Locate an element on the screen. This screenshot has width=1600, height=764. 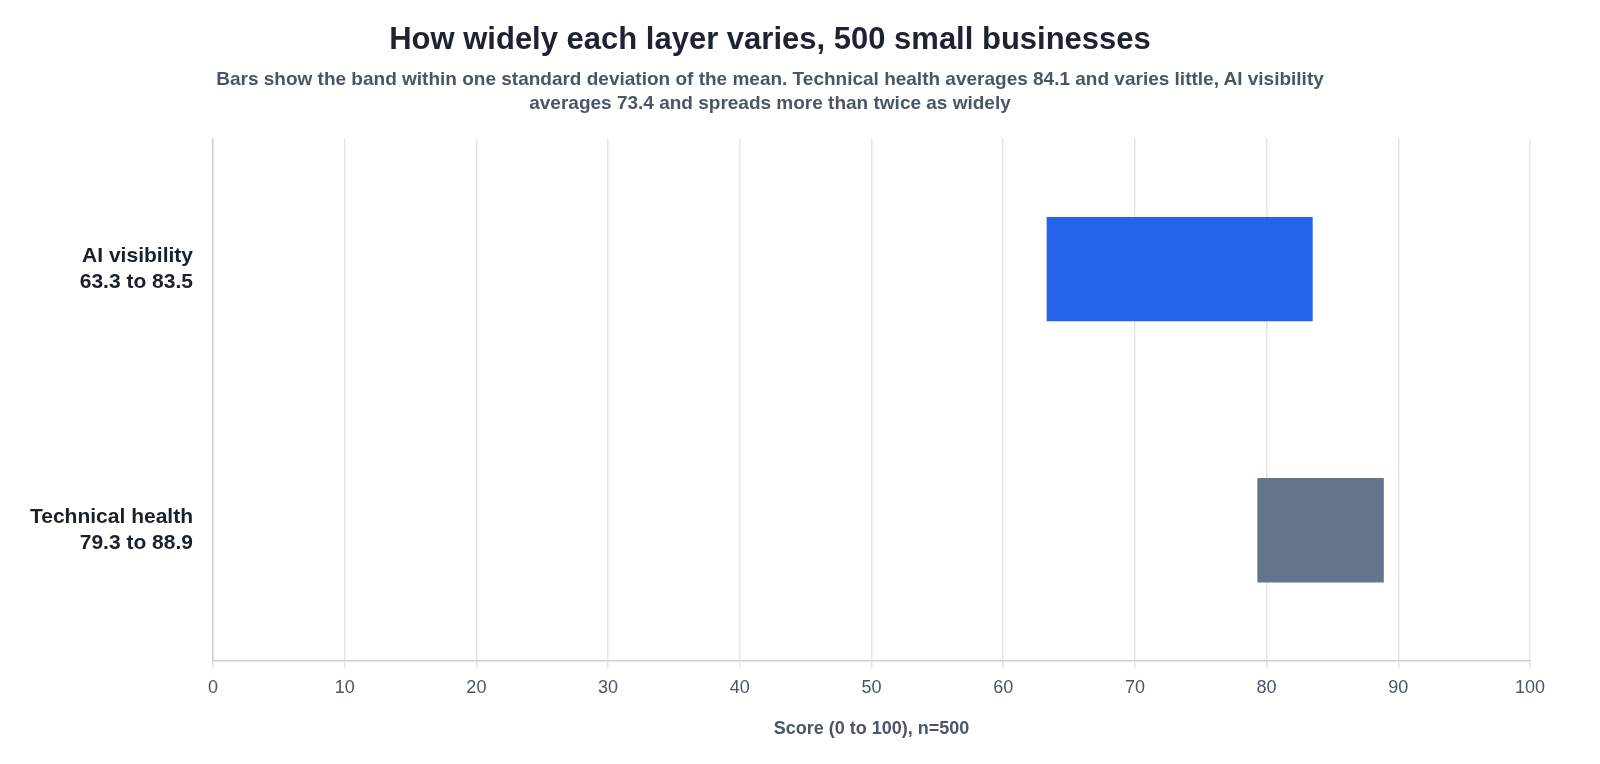
x-tick-label: 10 is located at coordinates (344, 686).